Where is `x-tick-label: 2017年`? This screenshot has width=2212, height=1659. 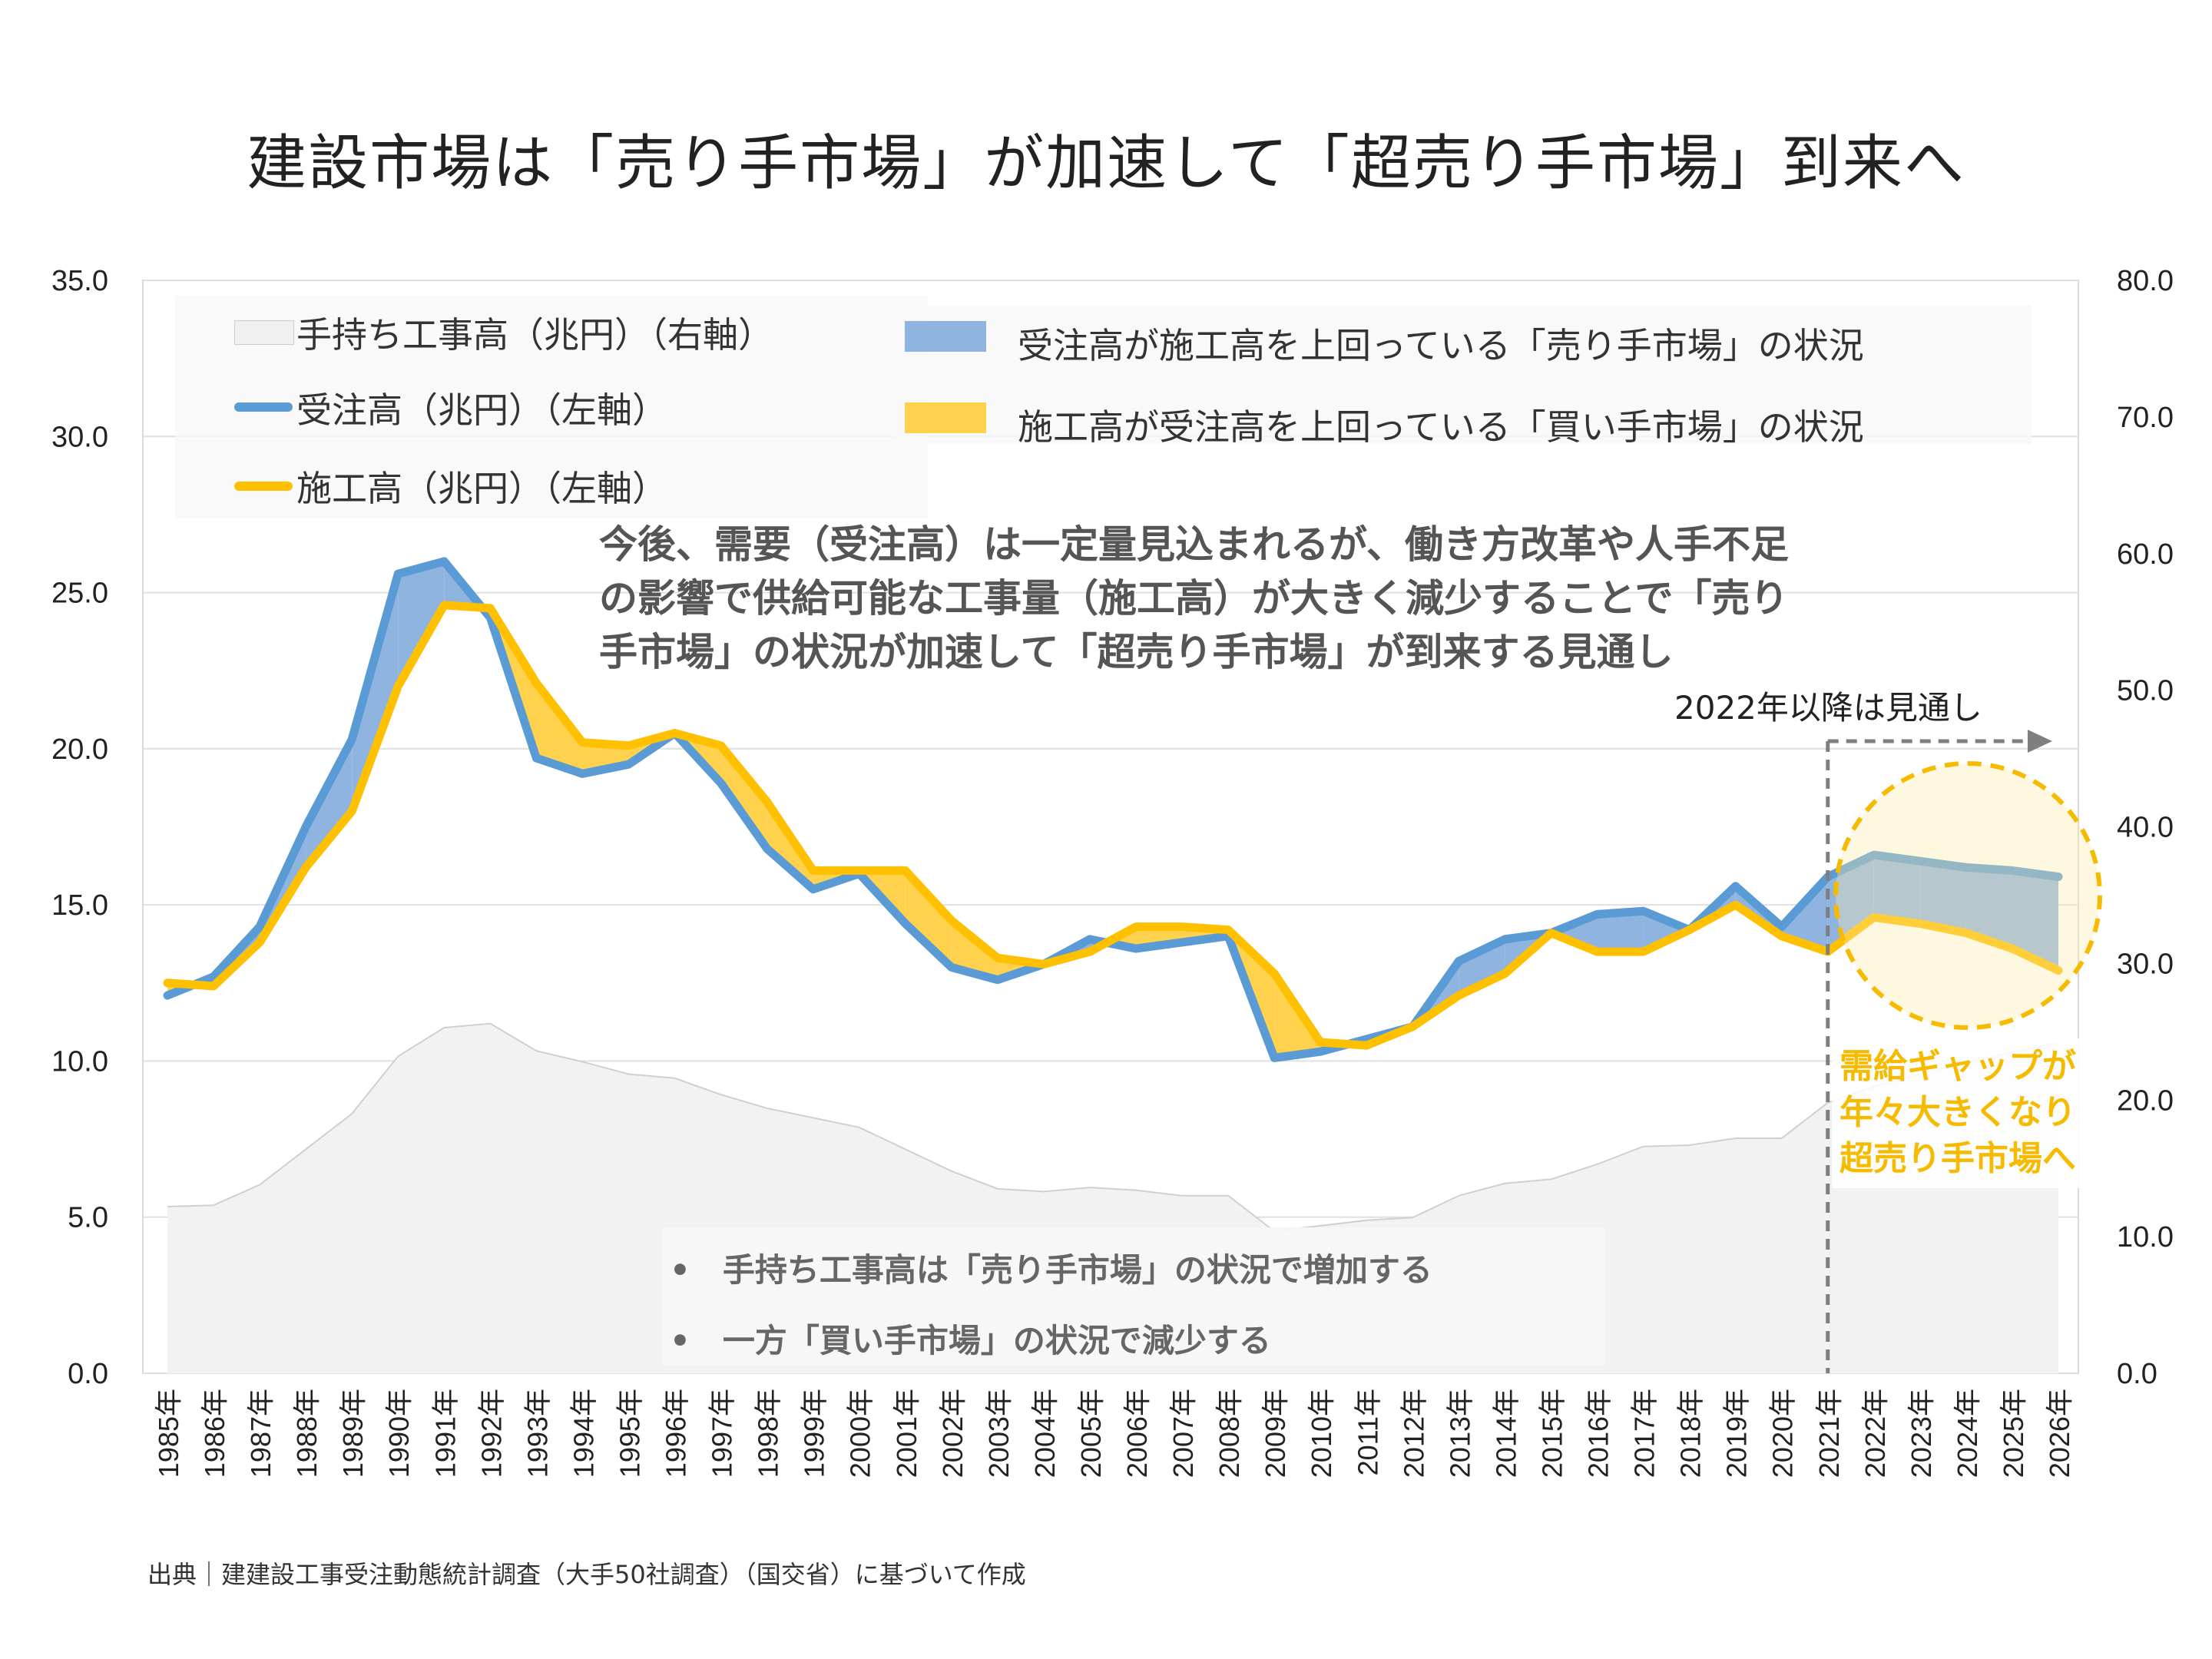
x-tick-label: 2017年 is located at coordinates (1645, 1433).